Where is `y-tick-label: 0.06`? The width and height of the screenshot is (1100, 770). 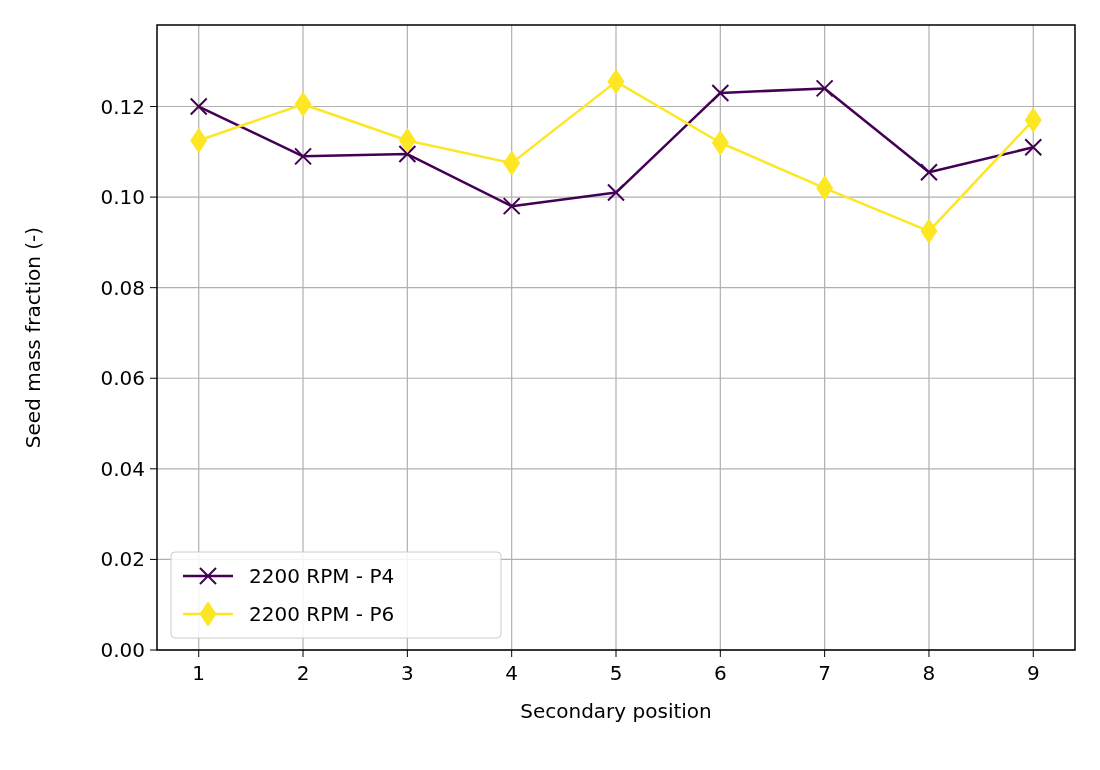 y-tick-label: 0.06 is located at coordinates (122, 378).